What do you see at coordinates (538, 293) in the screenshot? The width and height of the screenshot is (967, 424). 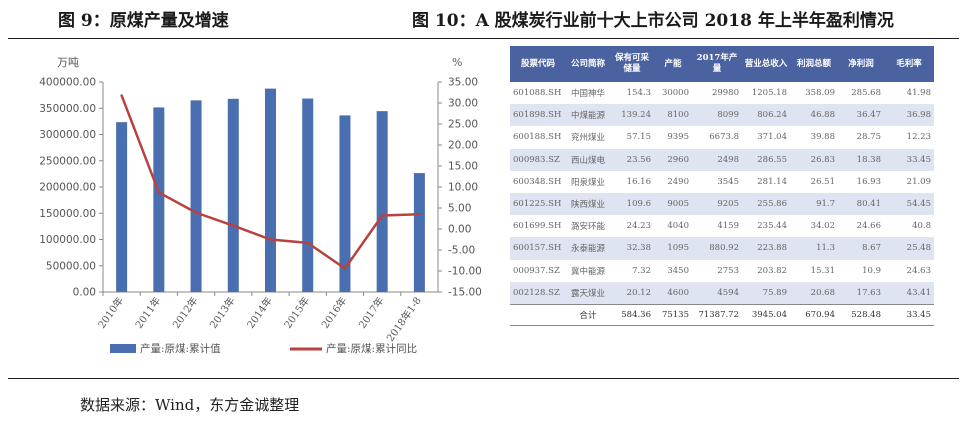 I see `table-cell: 002128.SZ` at bounding box center [538, 293].